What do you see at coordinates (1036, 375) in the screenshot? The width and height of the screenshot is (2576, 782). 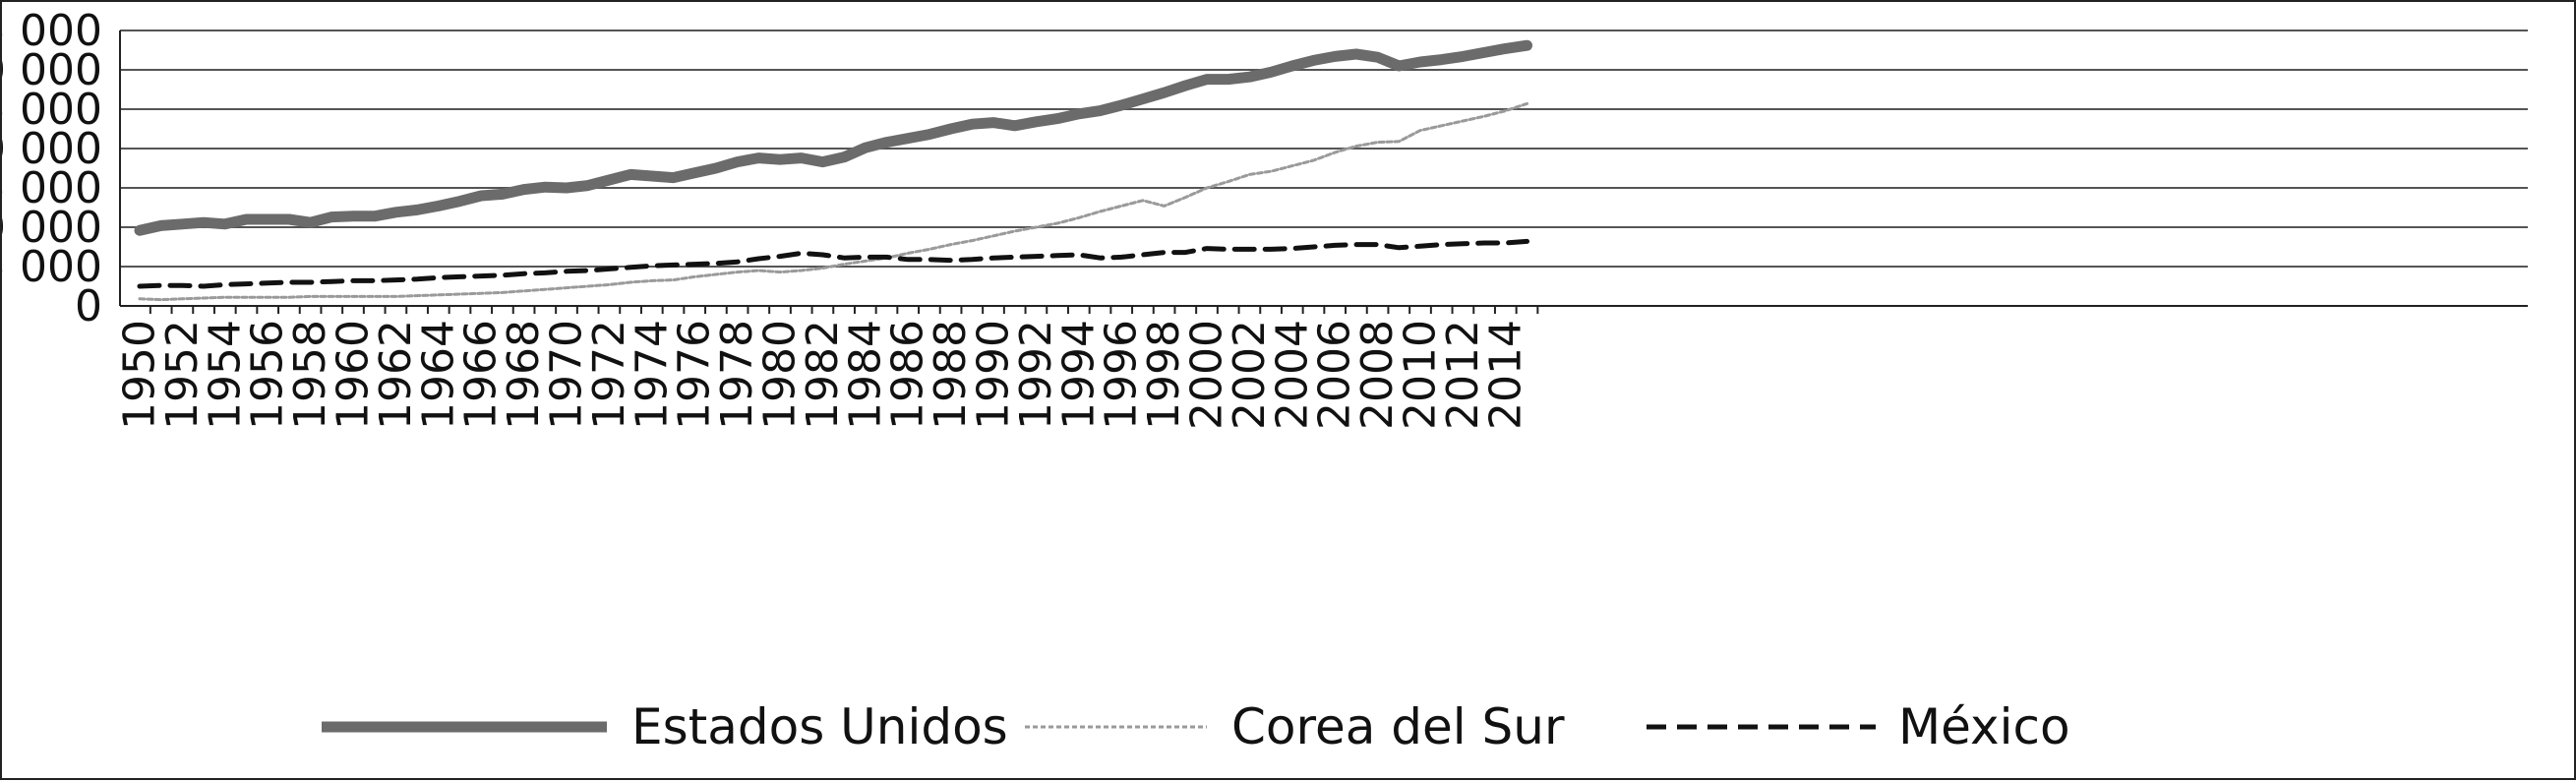 I see `x-tick-label: 1992` at bounding box center [1036, 375].